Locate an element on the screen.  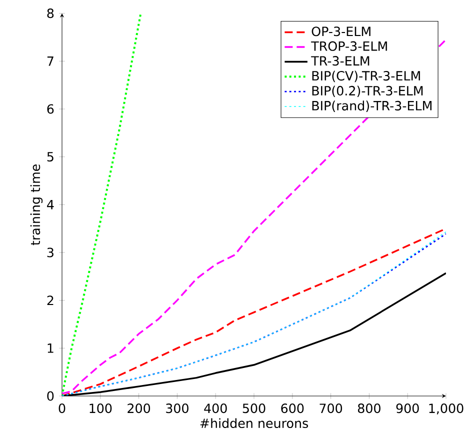
y-tick-label: 7 is located at coordinates (50, 61).